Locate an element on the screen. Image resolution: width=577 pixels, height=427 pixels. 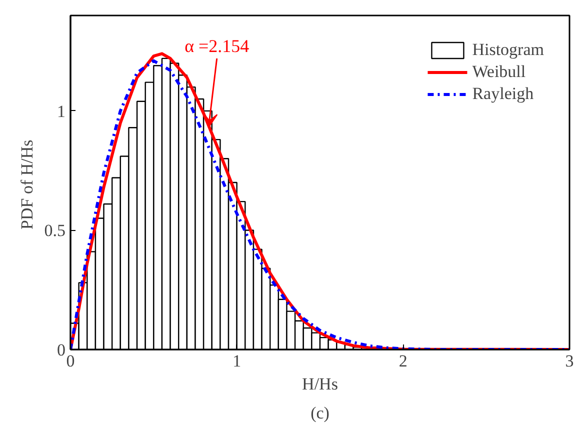
text: (c) is located at coordinates (320, 413).